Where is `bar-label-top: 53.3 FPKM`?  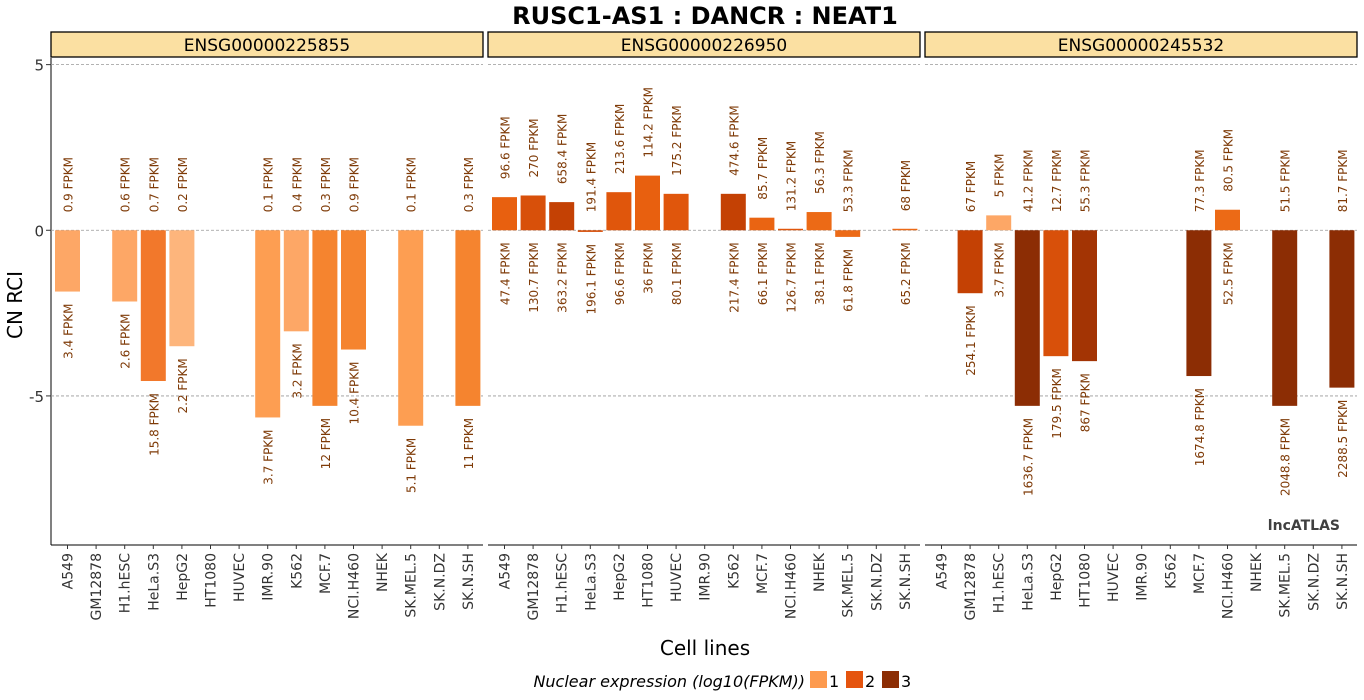 bar-label-top: 53.3 FPKM is located at coordinates (849, 180).